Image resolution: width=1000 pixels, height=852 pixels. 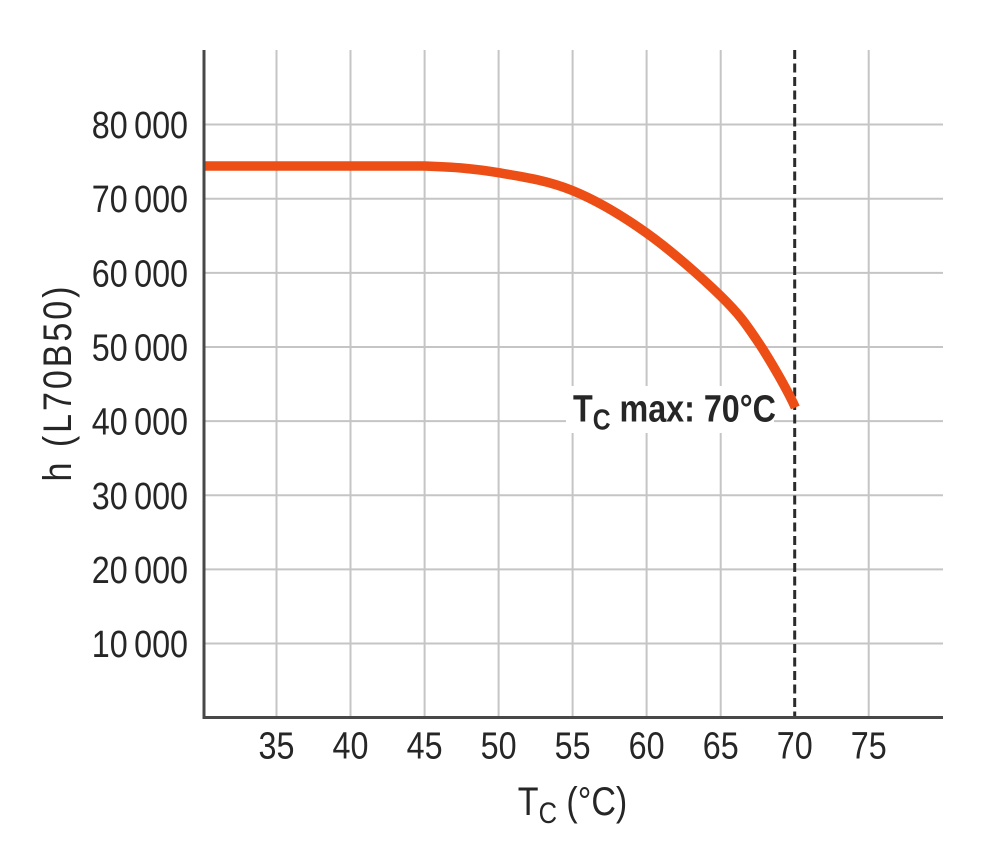 What do you see at coordinates (140, 645) in the screenshot?
I see `svg-text: 10 000` at bounding box center [140, 645].